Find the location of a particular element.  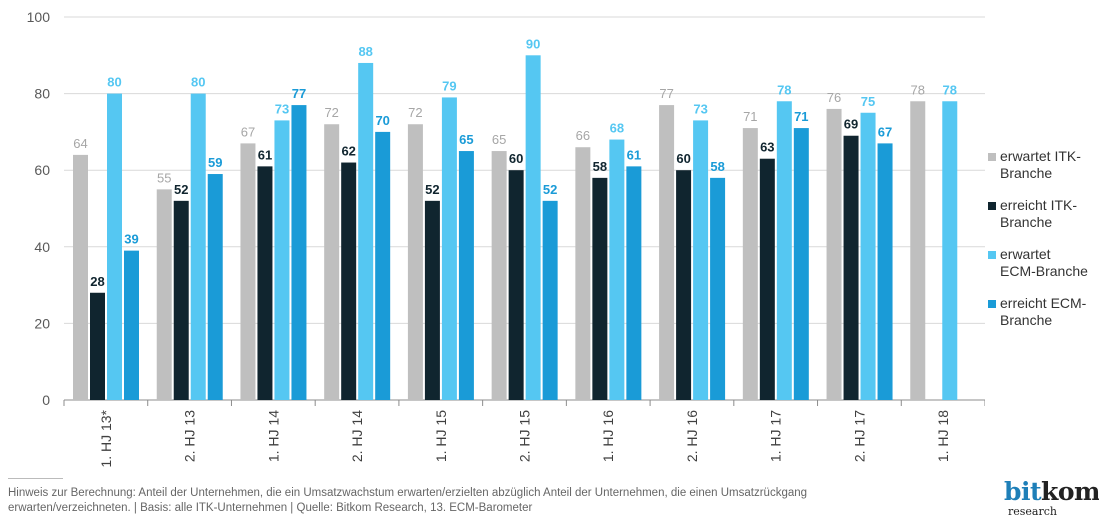

data-label: 70 is located at coordinates (382, 120).